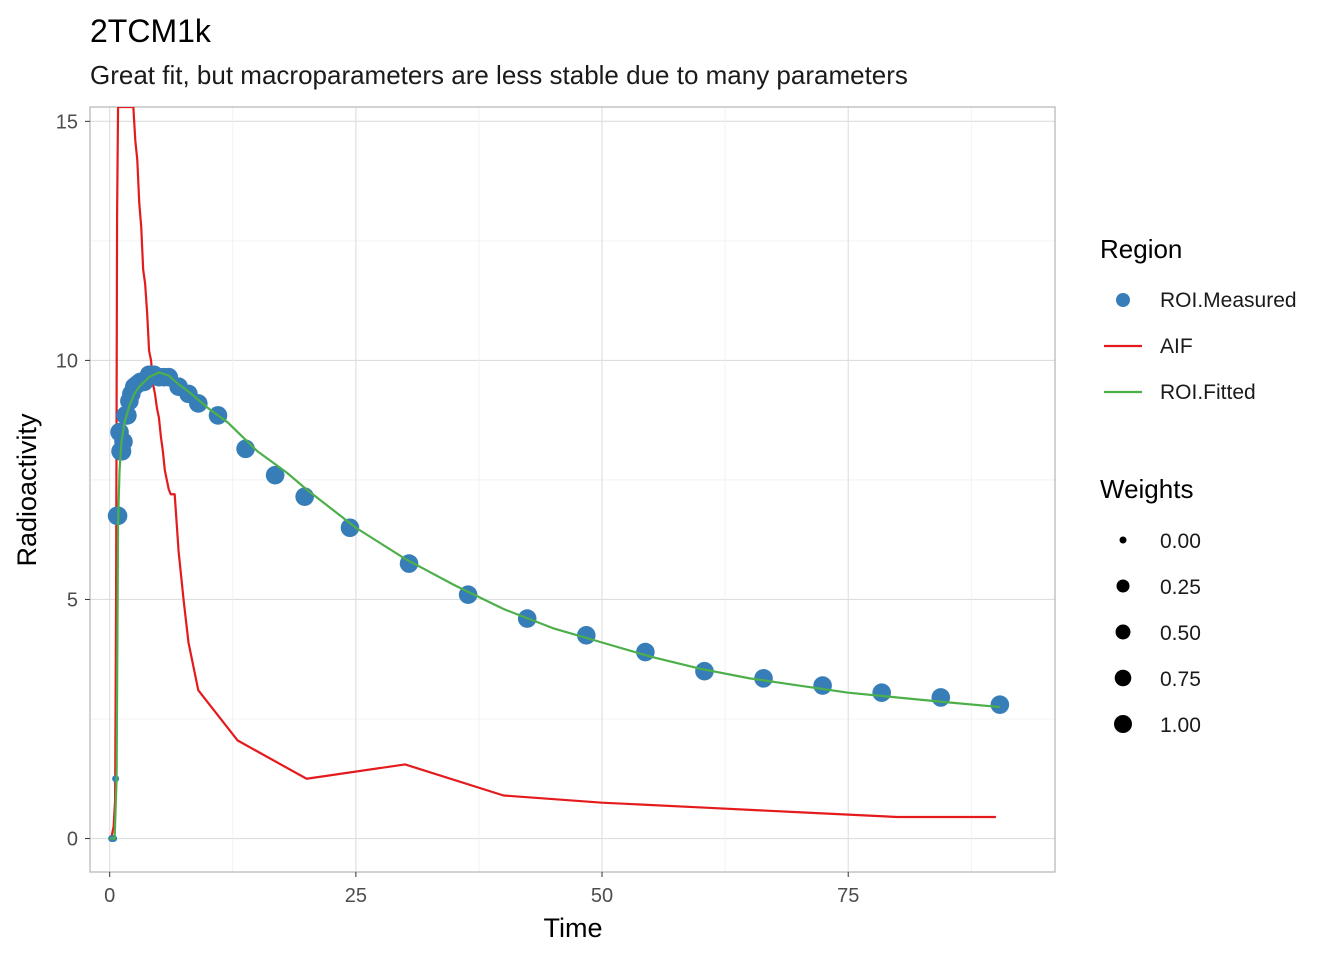 The width and height of the screenshot is (1344, 960). What do you see at coordinates (1123, 300) in the screenshot?
I see `legend-key-roi-measured` at bounding box center [1123, 300].